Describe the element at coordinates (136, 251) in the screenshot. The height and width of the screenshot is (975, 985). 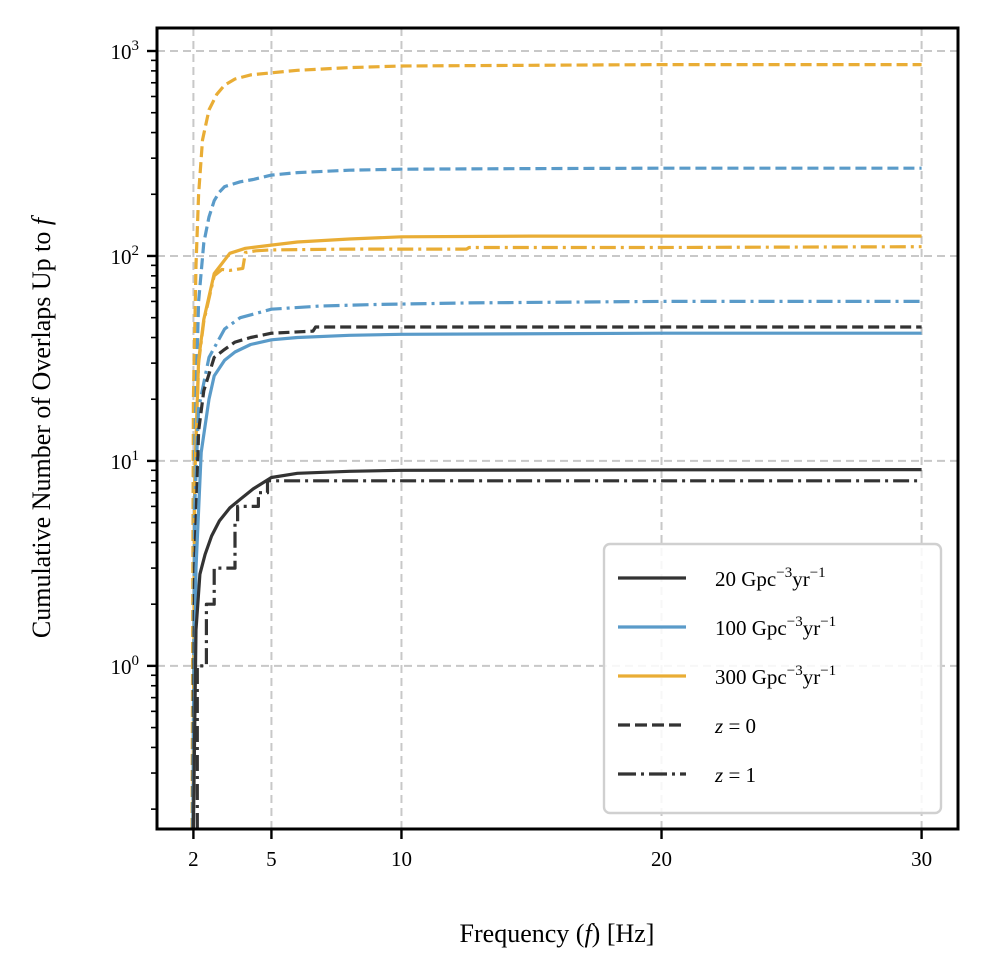
I see `y-tick-exponent: 2` at that location.